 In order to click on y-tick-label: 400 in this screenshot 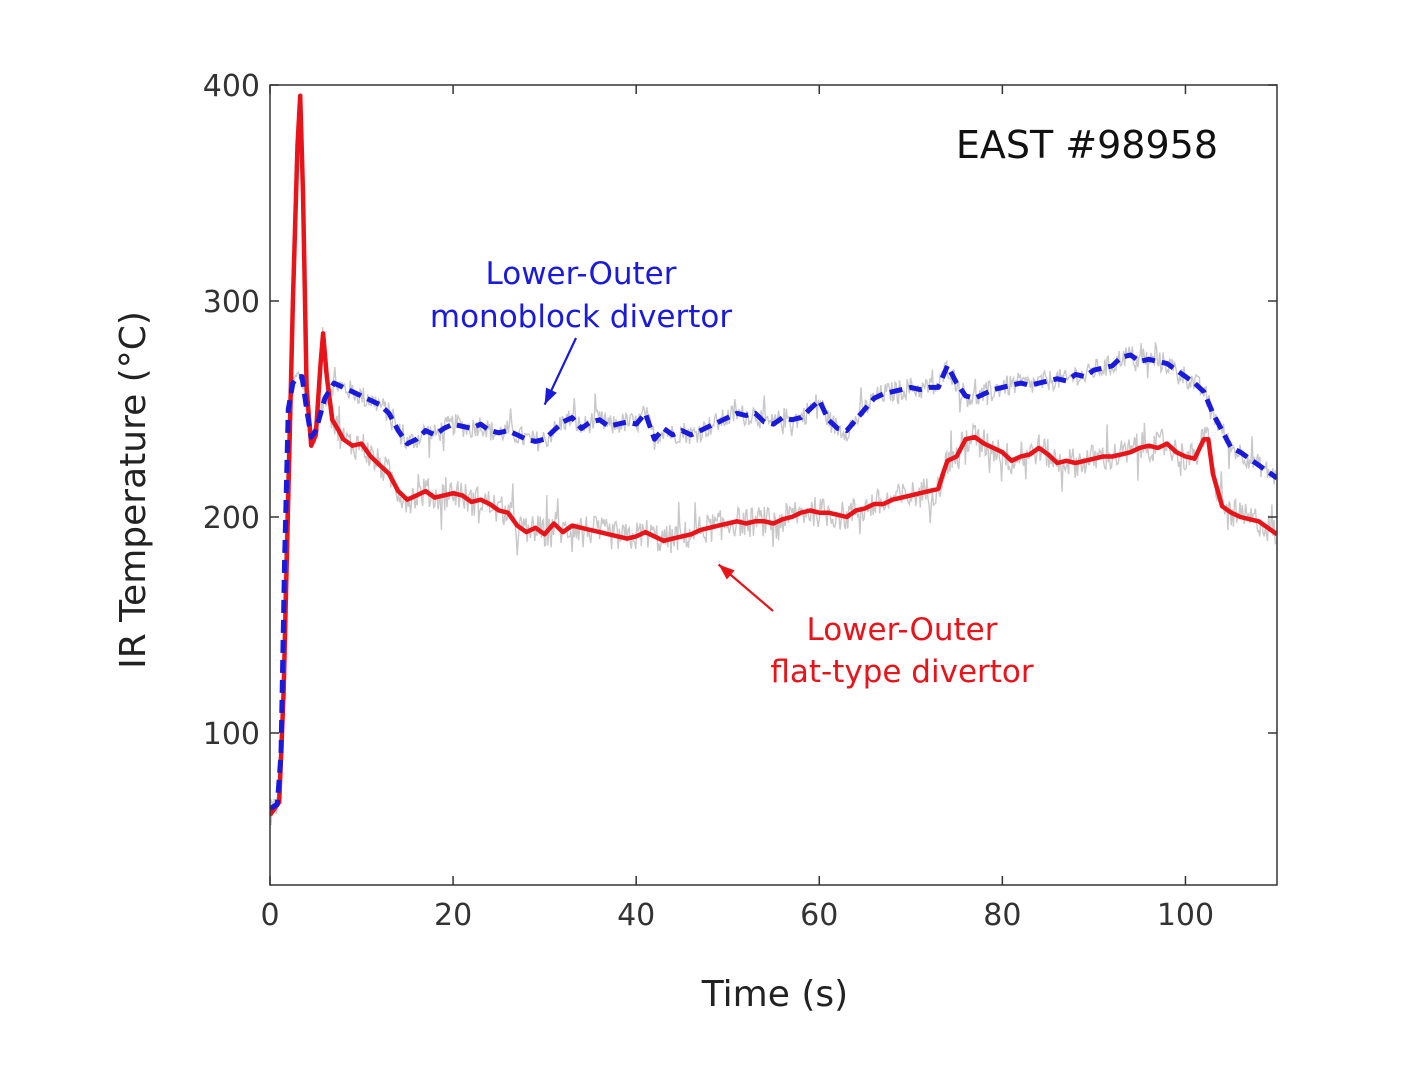, I will do `click(231, 86)`.